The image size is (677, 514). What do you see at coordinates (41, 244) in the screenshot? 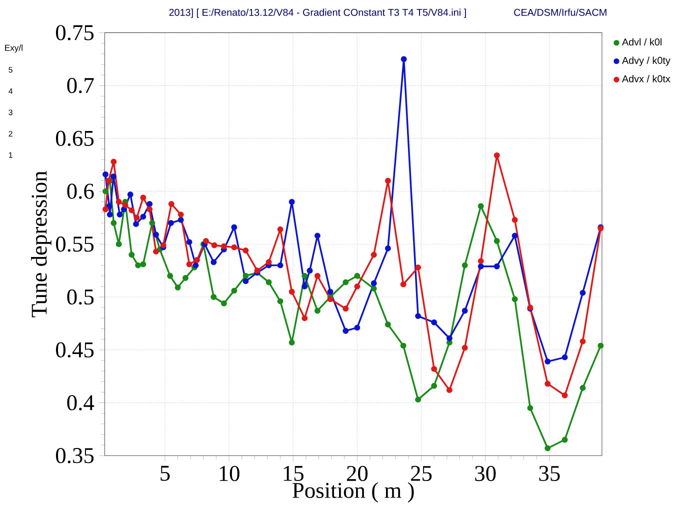
I see `y-axis-title: Tune depression` at bounding box center [41, 244].